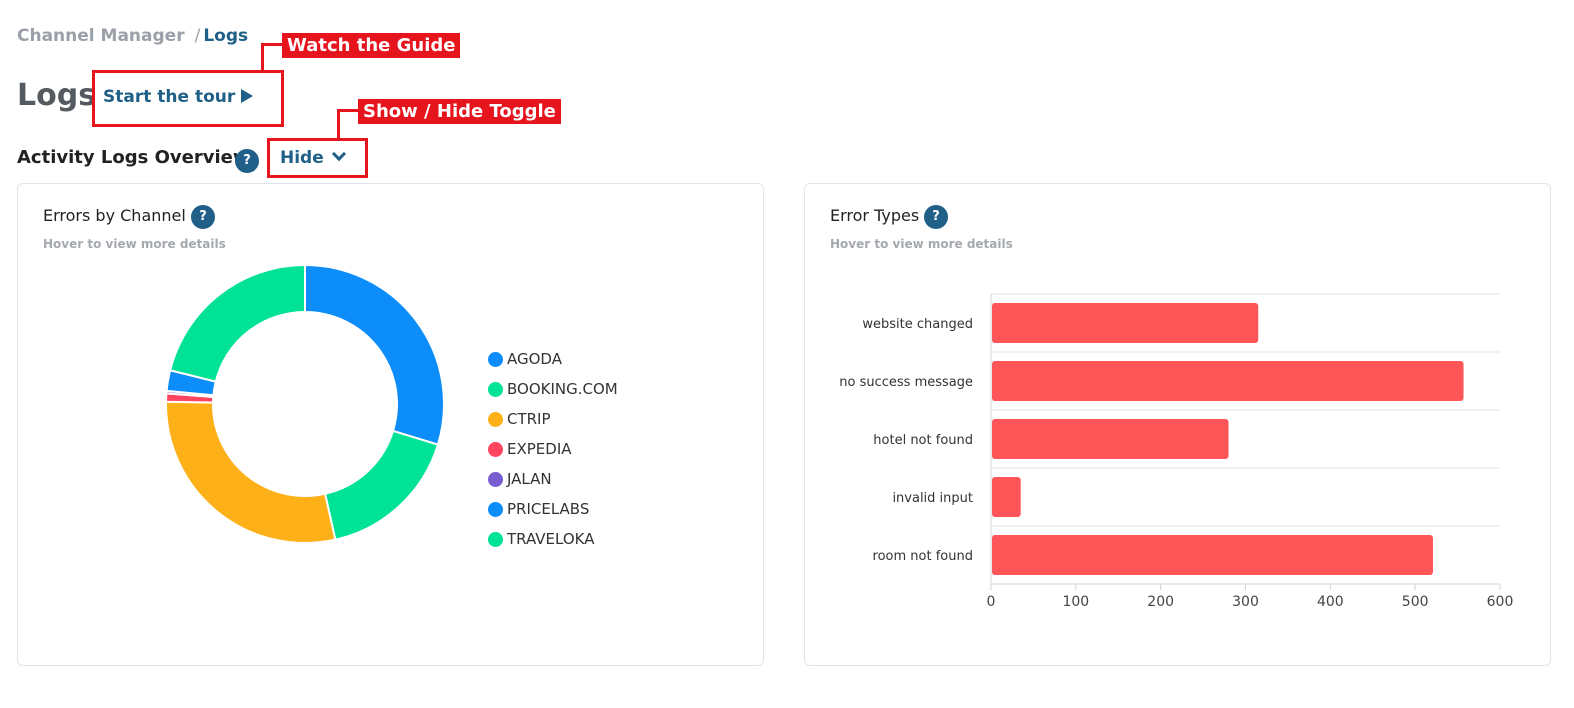 The height and width of the screenshot is (708, 1574). I want to click on legend-item-traveloka: TRAVELOKA, so click(553, 539).